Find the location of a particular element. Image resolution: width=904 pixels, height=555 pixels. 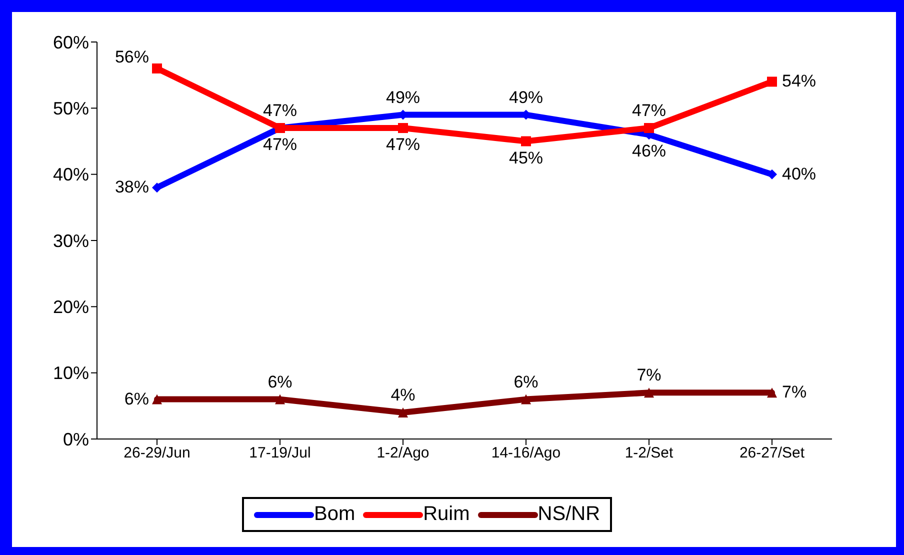

y-tick-label: 60% is located at coordinates (70, 42).